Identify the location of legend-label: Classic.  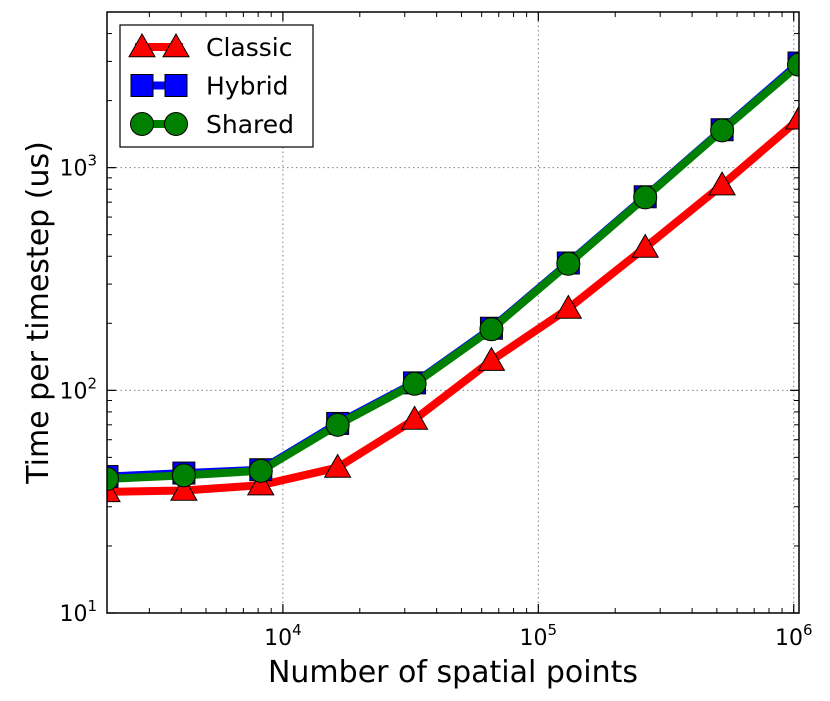
(249, 47).